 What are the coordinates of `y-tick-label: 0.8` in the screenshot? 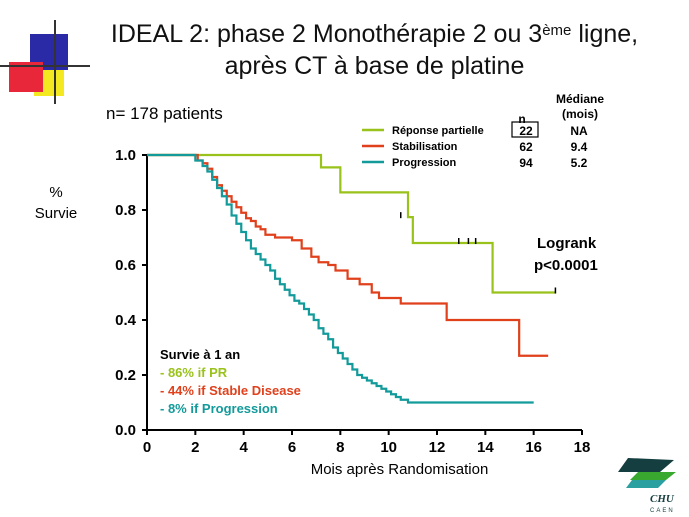 It's located at (125, 210).